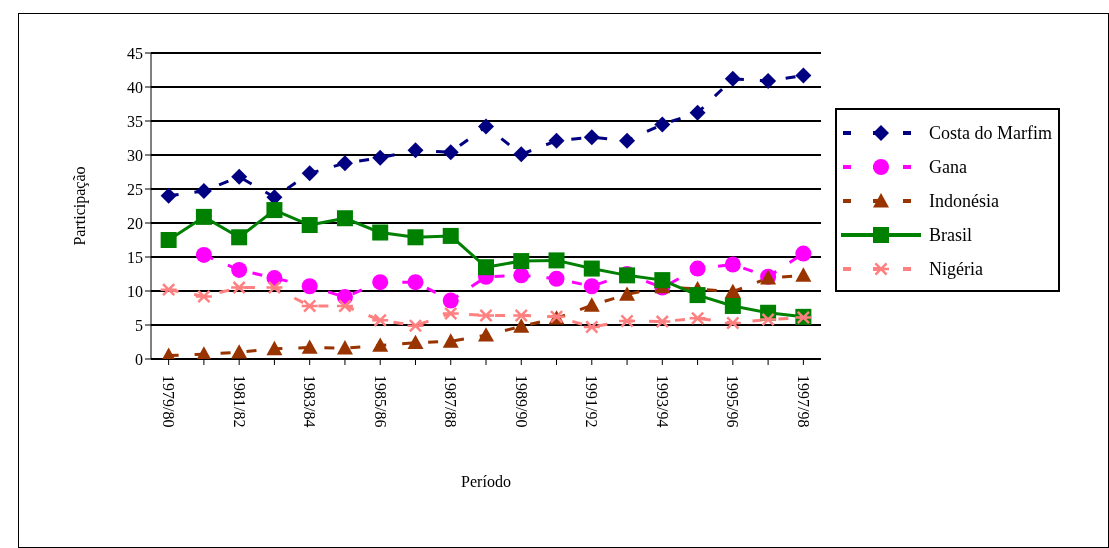 Image resolution: width=1109 pixels, height=548 pixels. I want to click on y-axis-title: Participação, so click(79, 206).